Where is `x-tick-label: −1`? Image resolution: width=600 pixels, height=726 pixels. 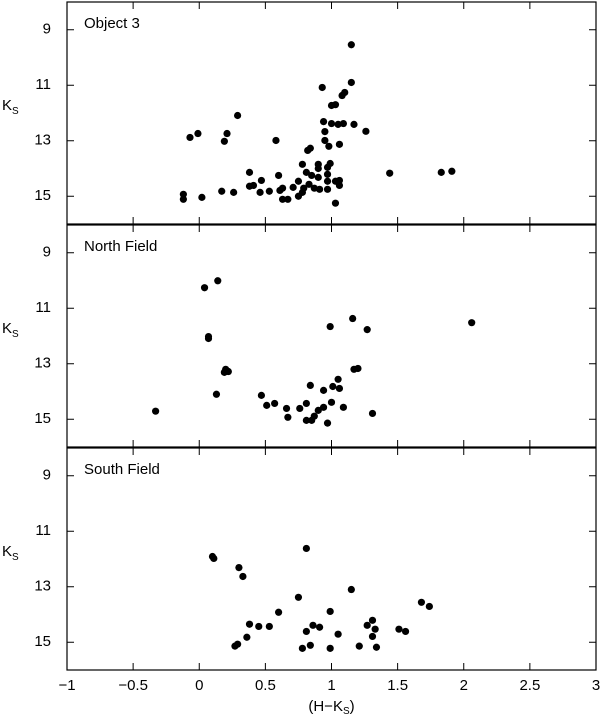
x-tick-label: −1 is located at coordinates (66, 685).